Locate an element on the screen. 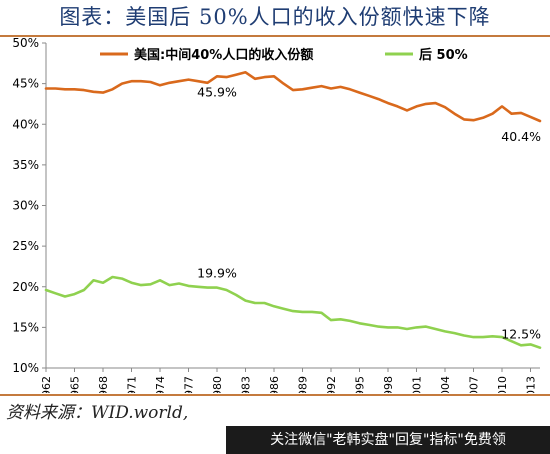  x-tick-label: 1968 is located at coordinates (103, 384).